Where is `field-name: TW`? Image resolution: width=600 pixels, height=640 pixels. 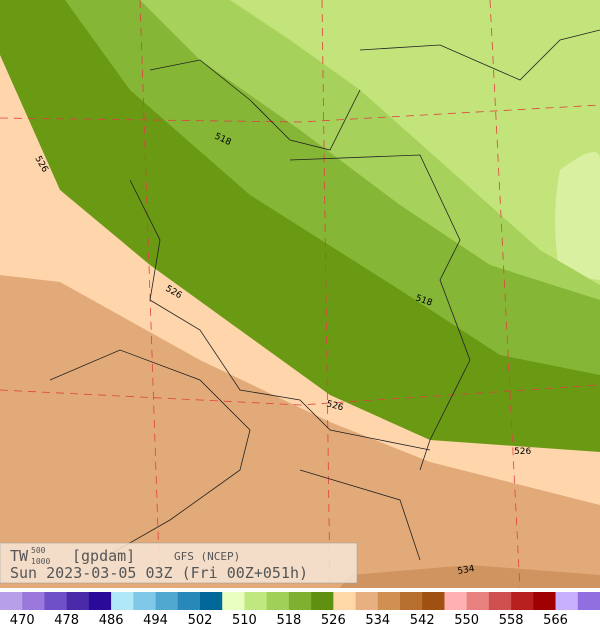
field-name: TW is located at coordinates (19, 556).